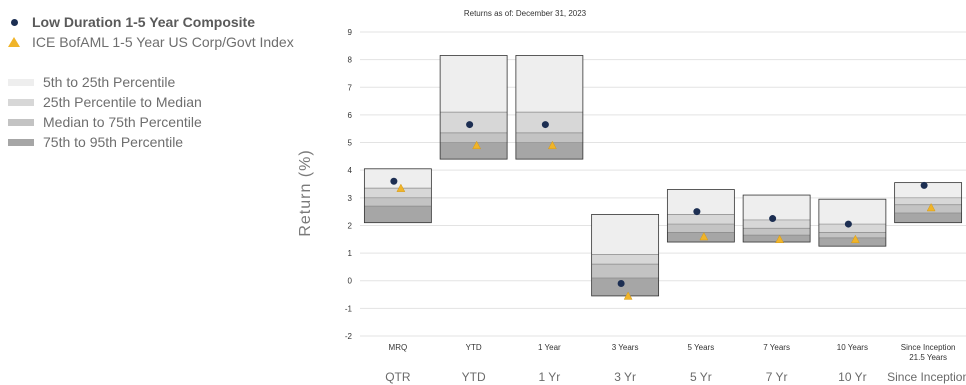 The image size is (966, 385). Describe the element at coordinates (926, 377) in the screenshot. I see `period-label: Since Inception` at that location.